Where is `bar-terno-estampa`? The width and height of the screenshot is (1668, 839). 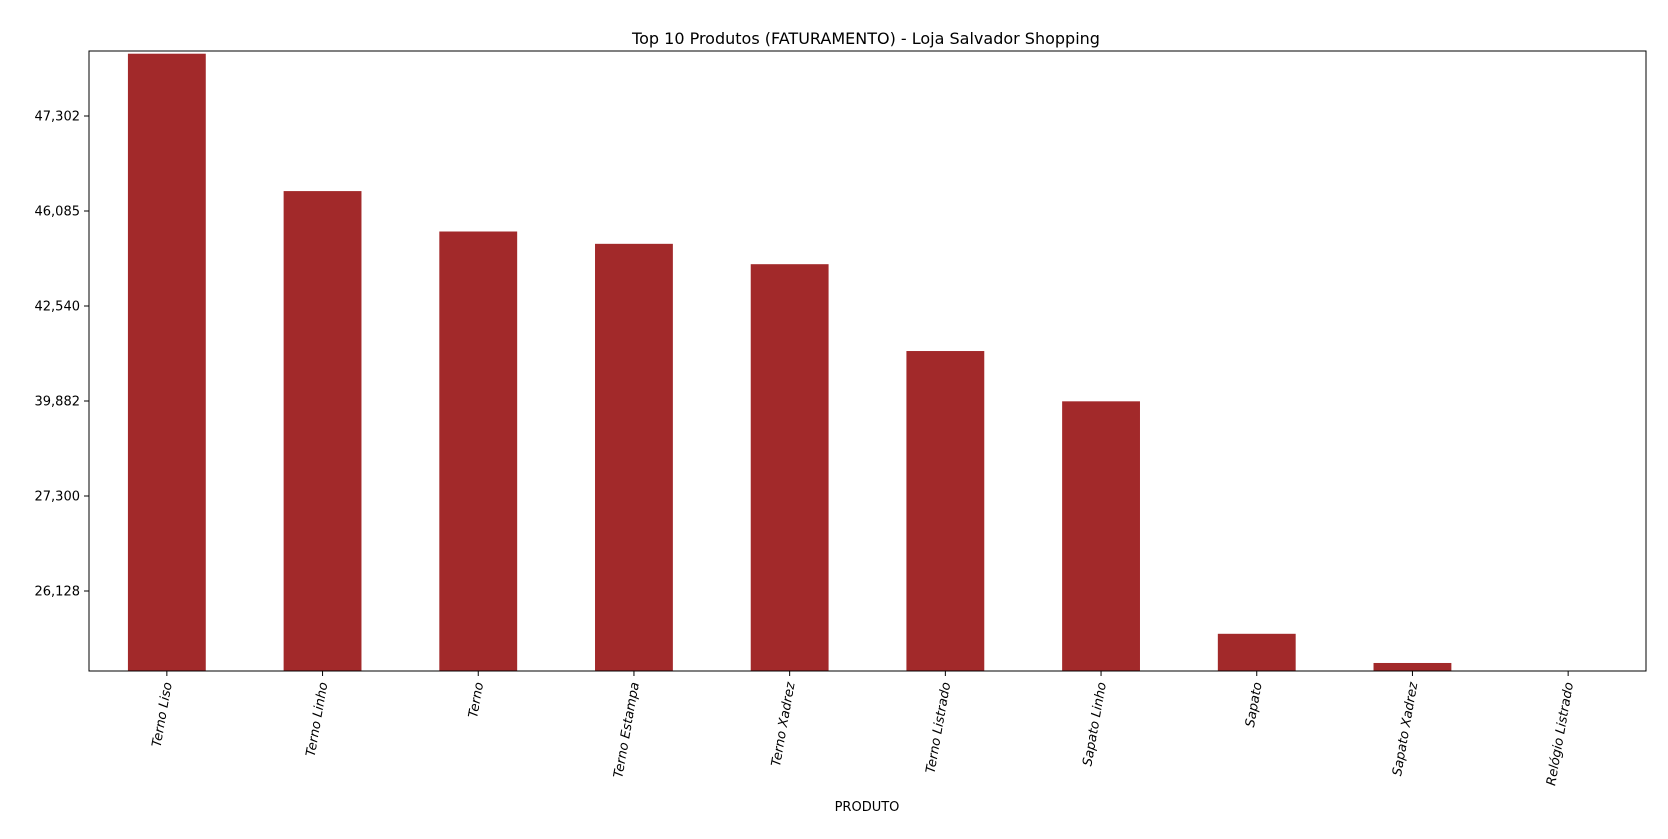 bar-terno-estampa is located at coordinates (634, 457).